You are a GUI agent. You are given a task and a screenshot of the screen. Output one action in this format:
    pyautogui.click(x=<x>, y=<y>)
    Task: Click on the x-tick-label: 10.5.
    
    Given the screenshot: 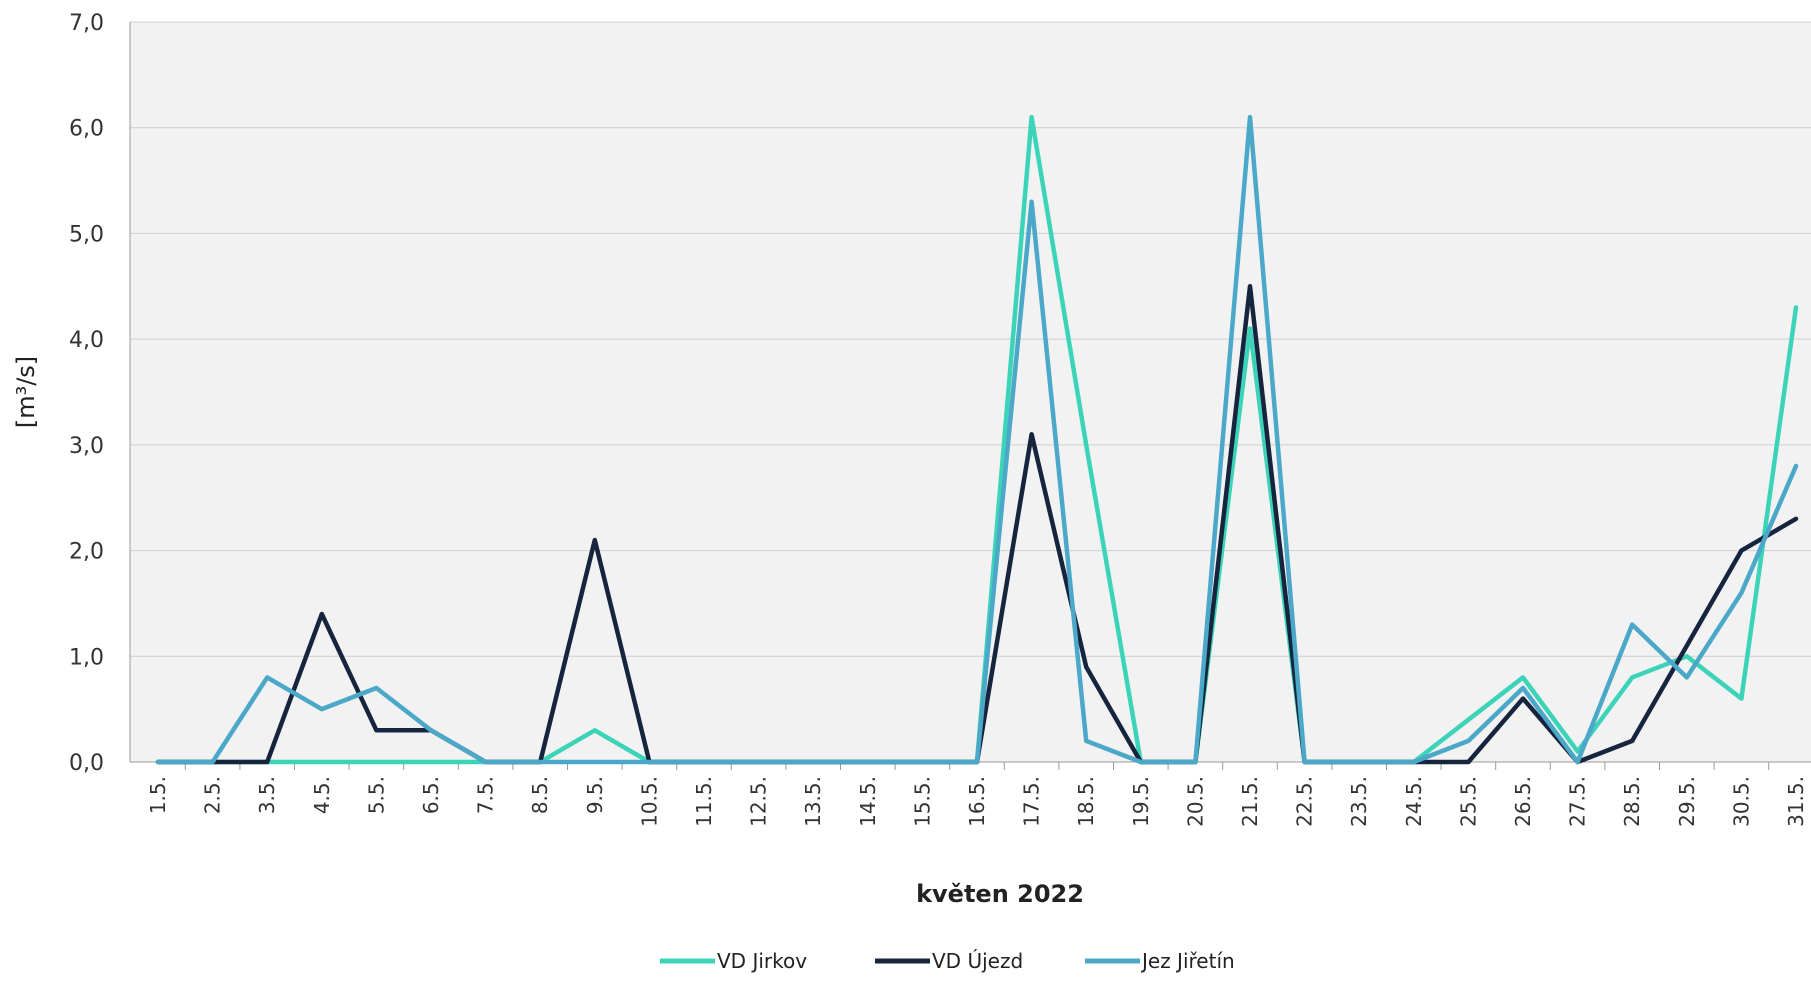 What is the action you would take?
    pyautogui.click(x=649, y=801)
    